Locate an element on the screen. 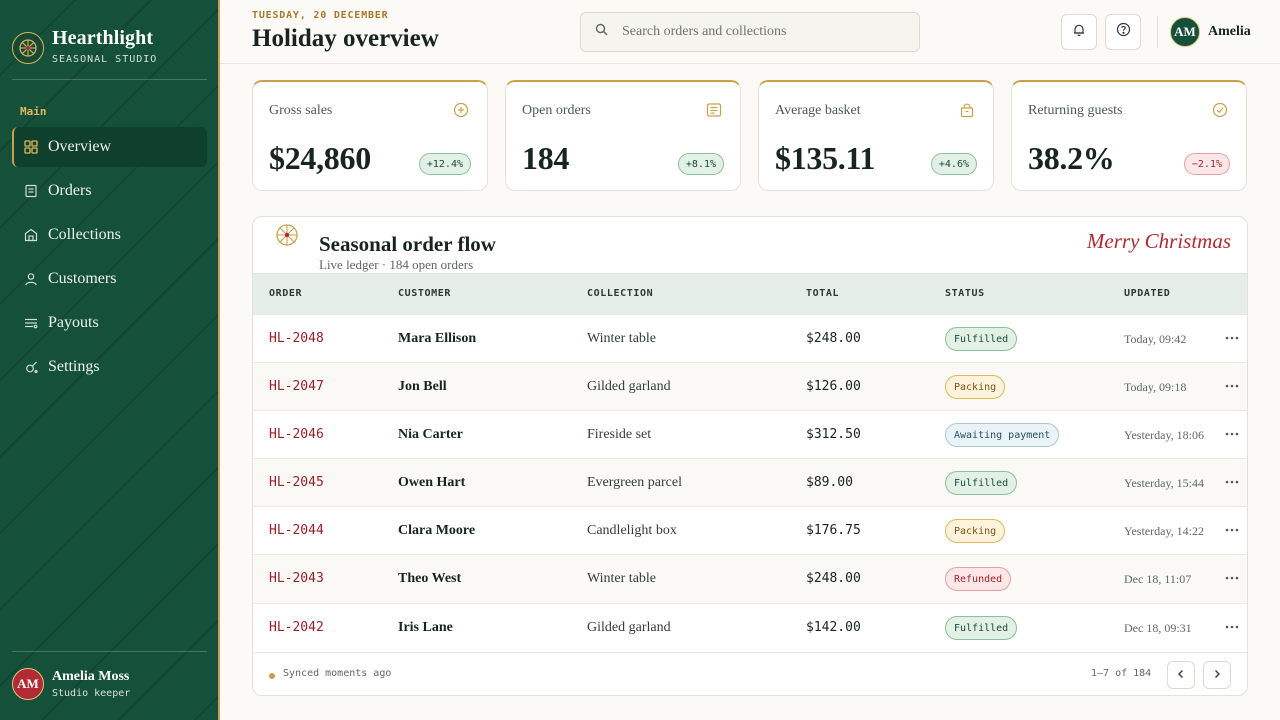 This screenshot has width=1280, height=720. sidebar-divider is located at coordinates (109, 79).